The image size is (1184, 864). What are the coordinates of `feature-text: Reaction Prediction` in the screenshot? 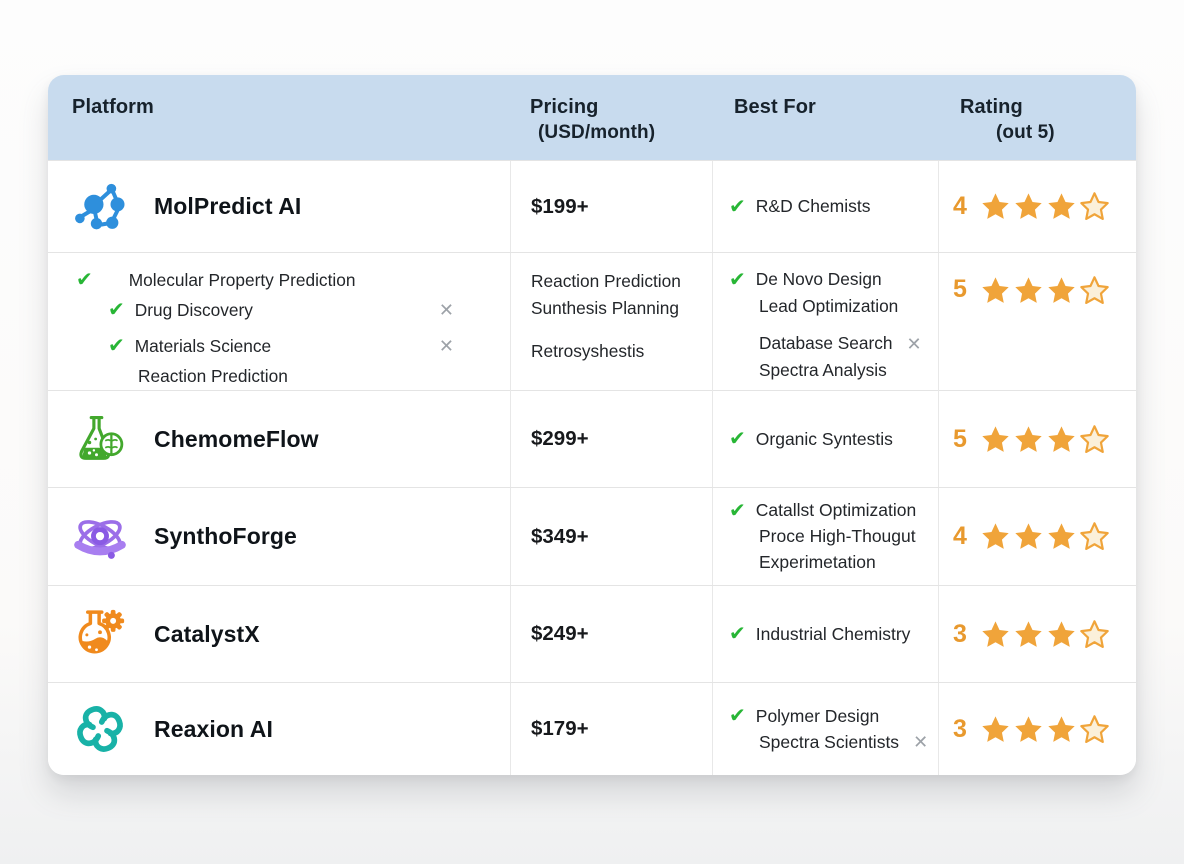 It's located at (606, 281).